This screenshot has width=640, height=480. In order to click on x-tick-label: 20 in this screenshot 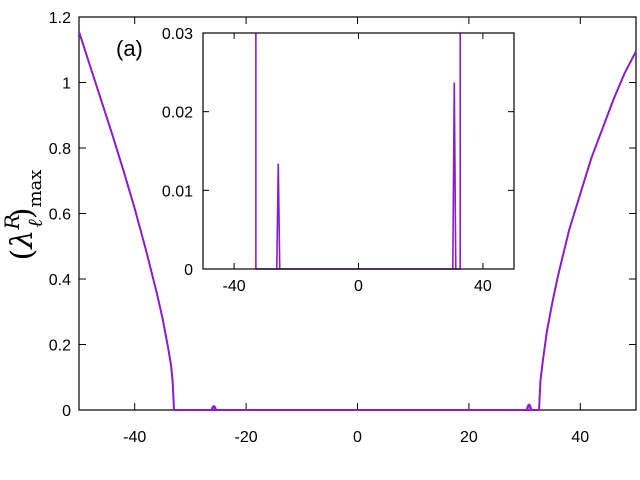, I will do `click(469, 437)`.